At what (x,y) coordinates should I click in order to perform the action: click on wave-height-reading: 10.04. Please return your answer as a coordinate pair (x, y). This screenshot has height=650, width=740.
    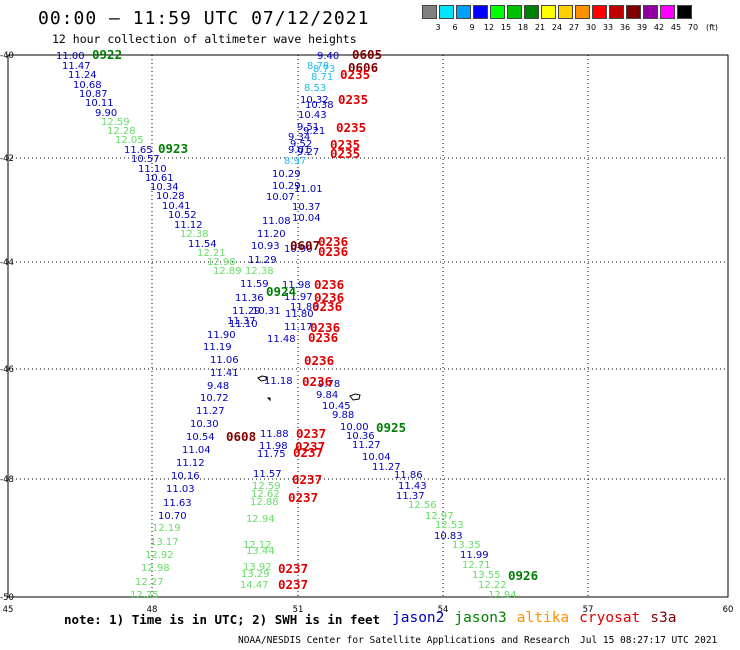
    Looking at the image, I should click on (306, 218).